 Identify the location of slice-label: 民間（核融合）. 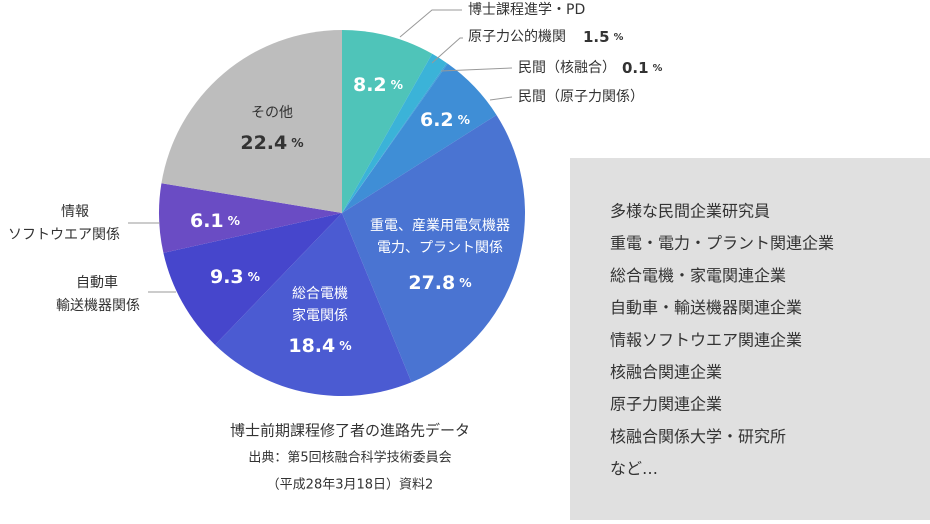
(567, 68).